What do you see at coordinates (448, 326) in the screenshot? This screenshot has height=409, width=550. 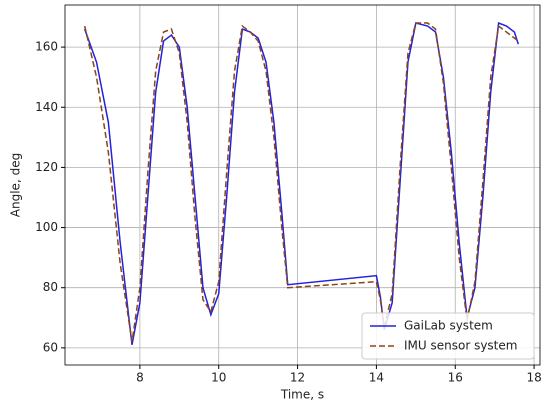 I see `legend-label: GaiLab system` at bounding box center [448, 326].